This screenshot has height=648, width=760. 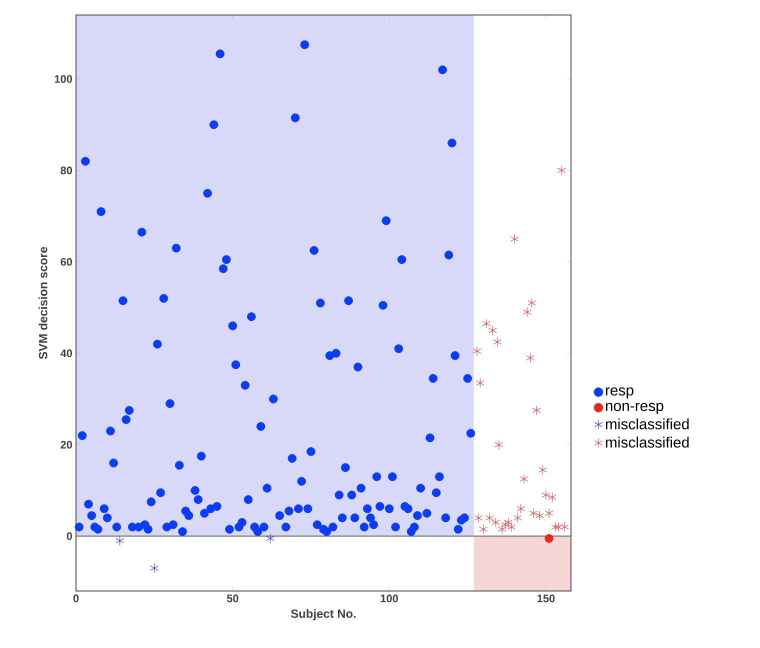 What do you see at coordinates (43, 303) in the screenshot?
I see `y-axis-title: SVM decision score` at bounding box center [43, 303].